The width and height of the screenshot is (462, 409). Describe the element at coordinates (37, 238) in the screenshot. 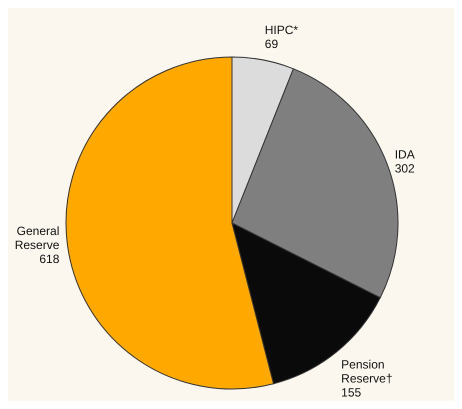

I see `slice-label: General Reserve` at that location.